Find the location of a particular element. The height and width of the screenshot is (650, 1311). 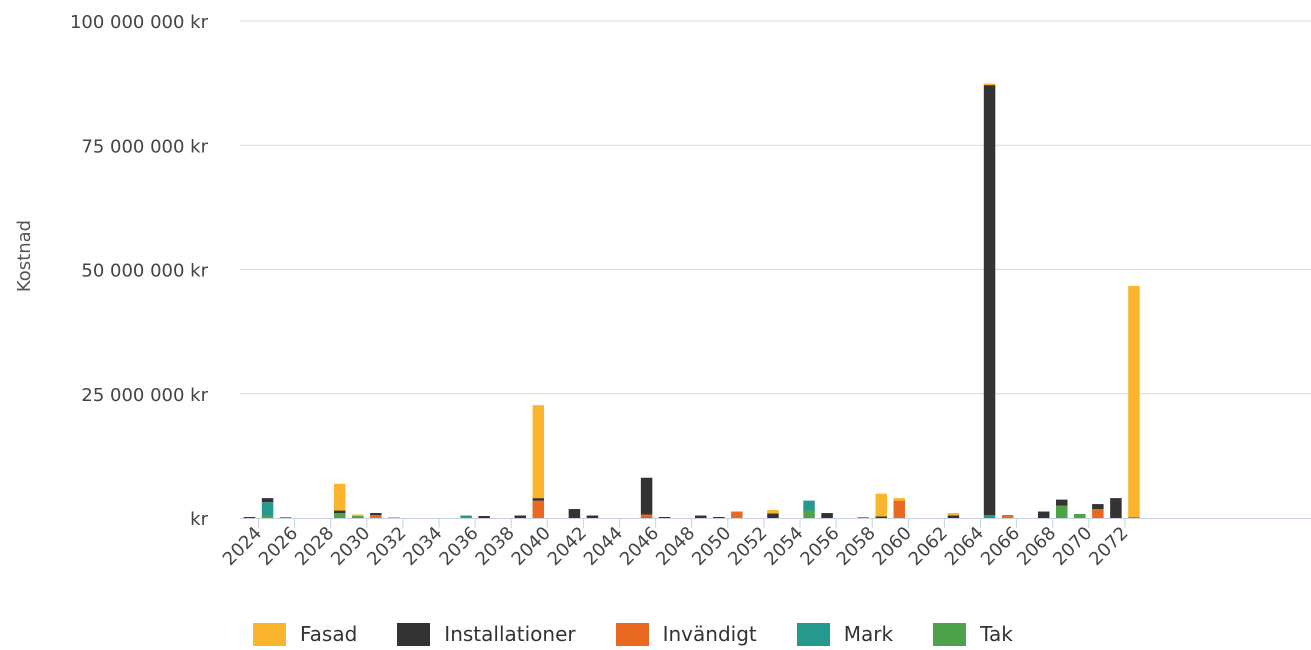

y-tick-label: 100 000 000 kr is located at coordinates (139, 22).